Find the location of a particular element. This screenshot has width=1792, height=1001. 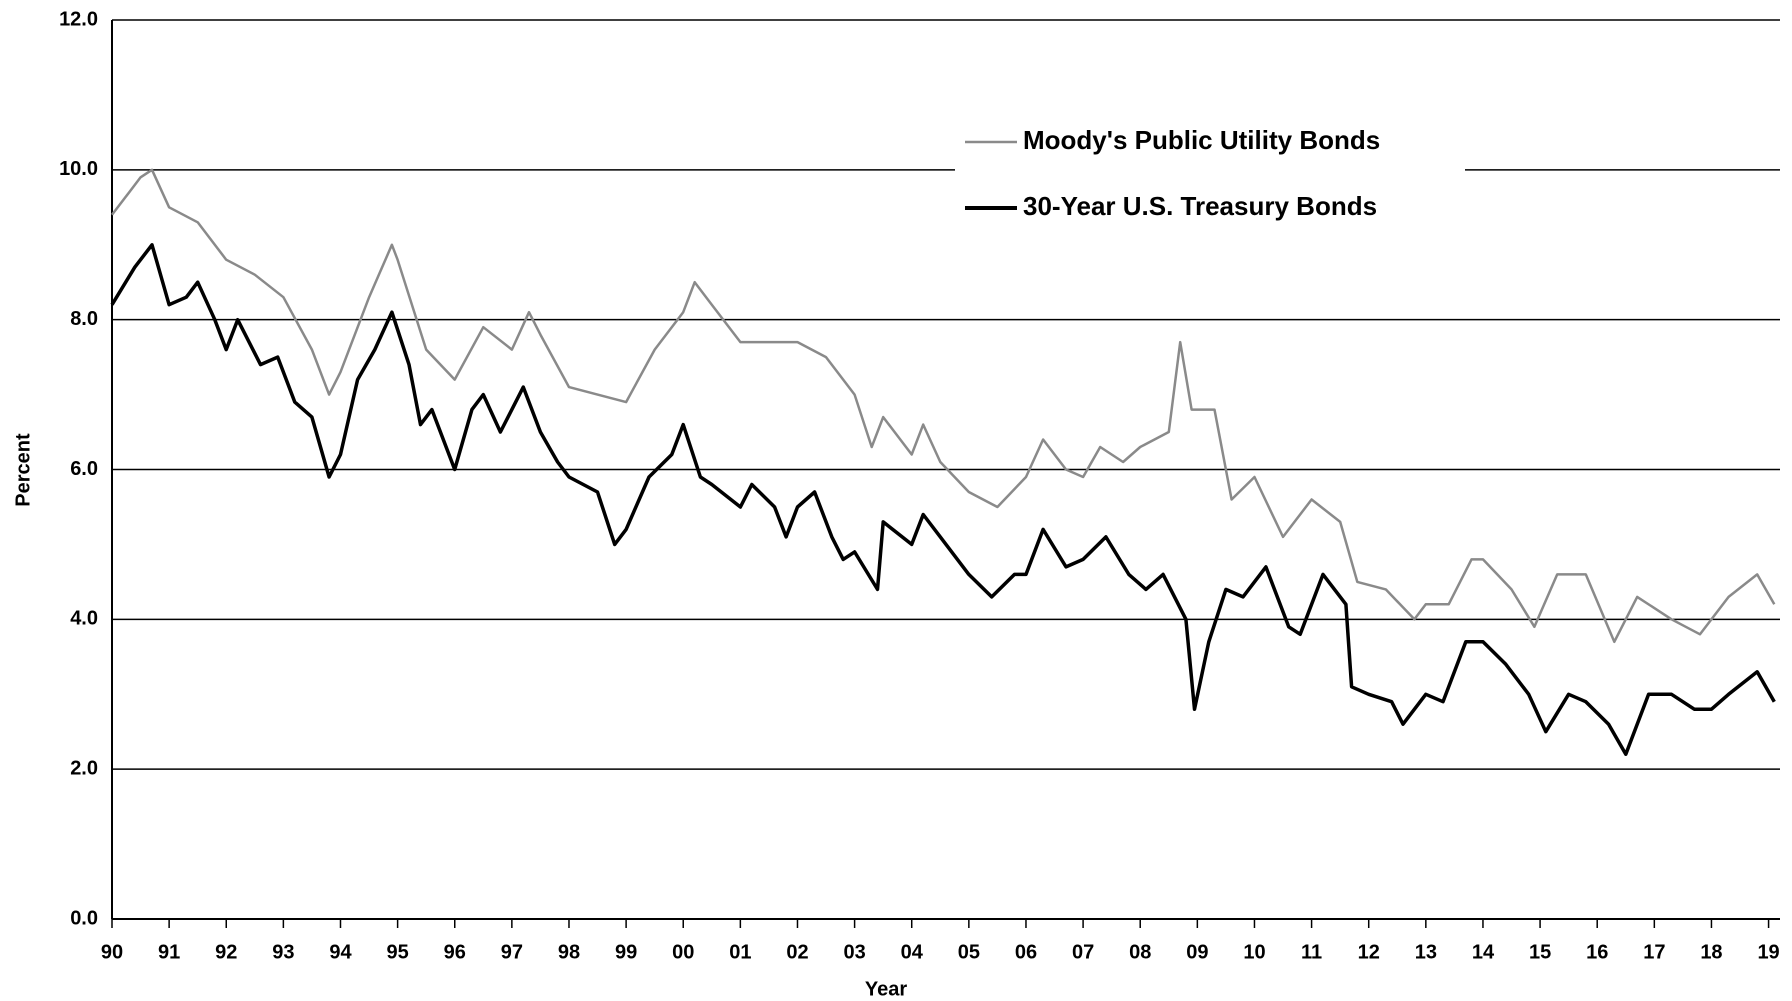

legend-label: Moody's Public Utility Bonds is located at coordinates (1201, 140).